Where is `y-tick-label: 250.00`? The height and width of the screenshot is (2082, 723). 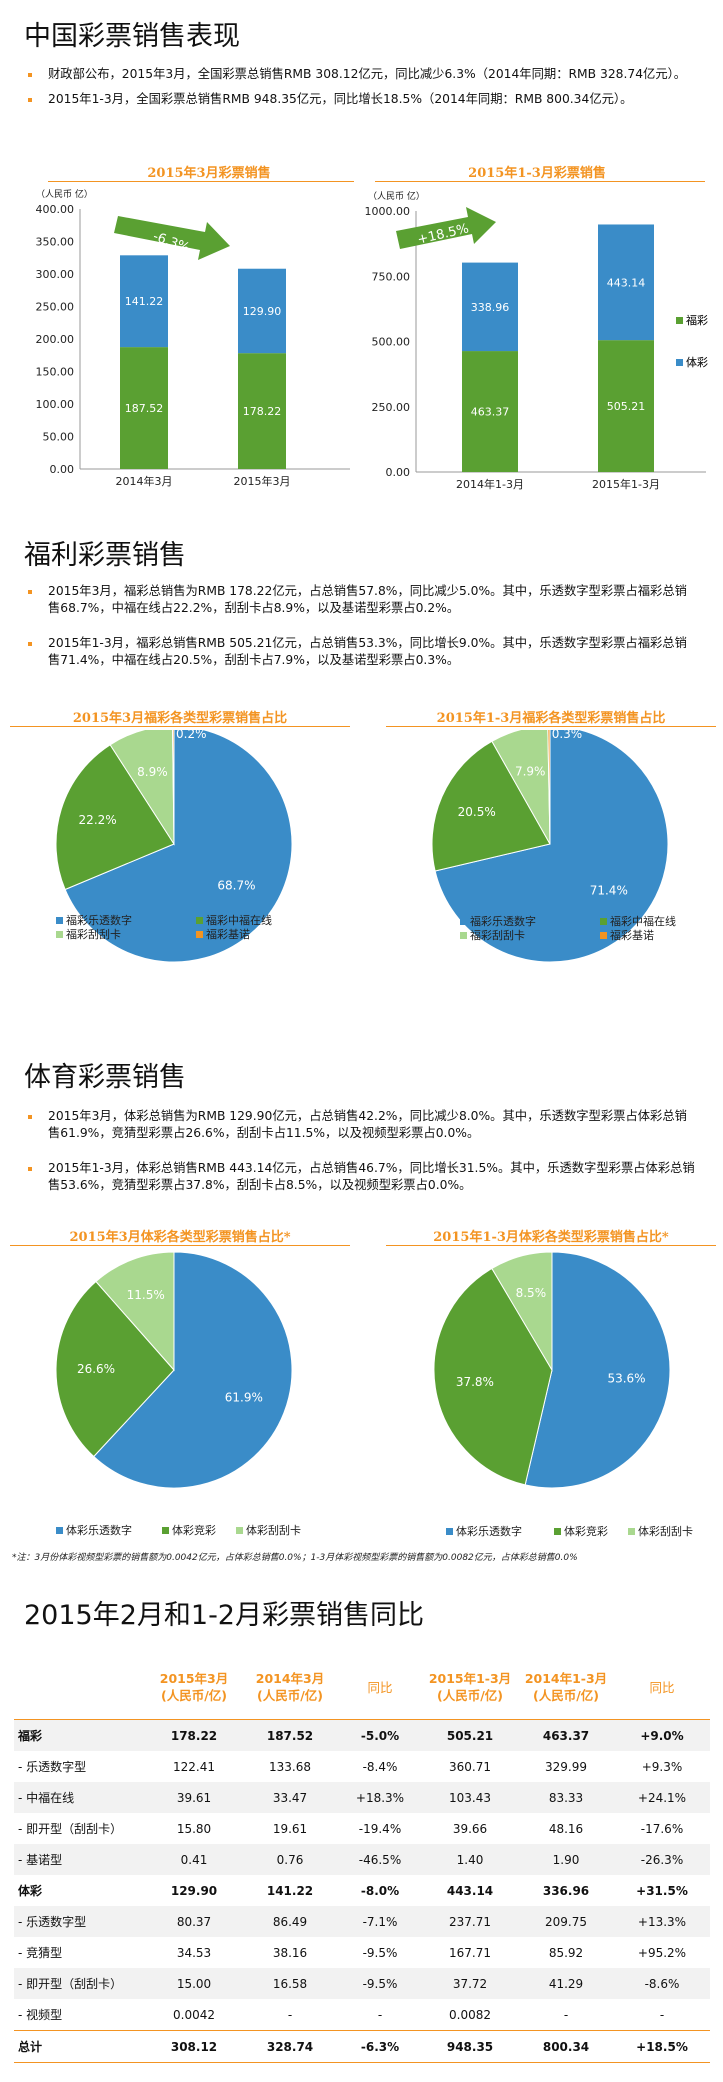 y-tick-label: 250.00 is located at coordinates (55, 307).